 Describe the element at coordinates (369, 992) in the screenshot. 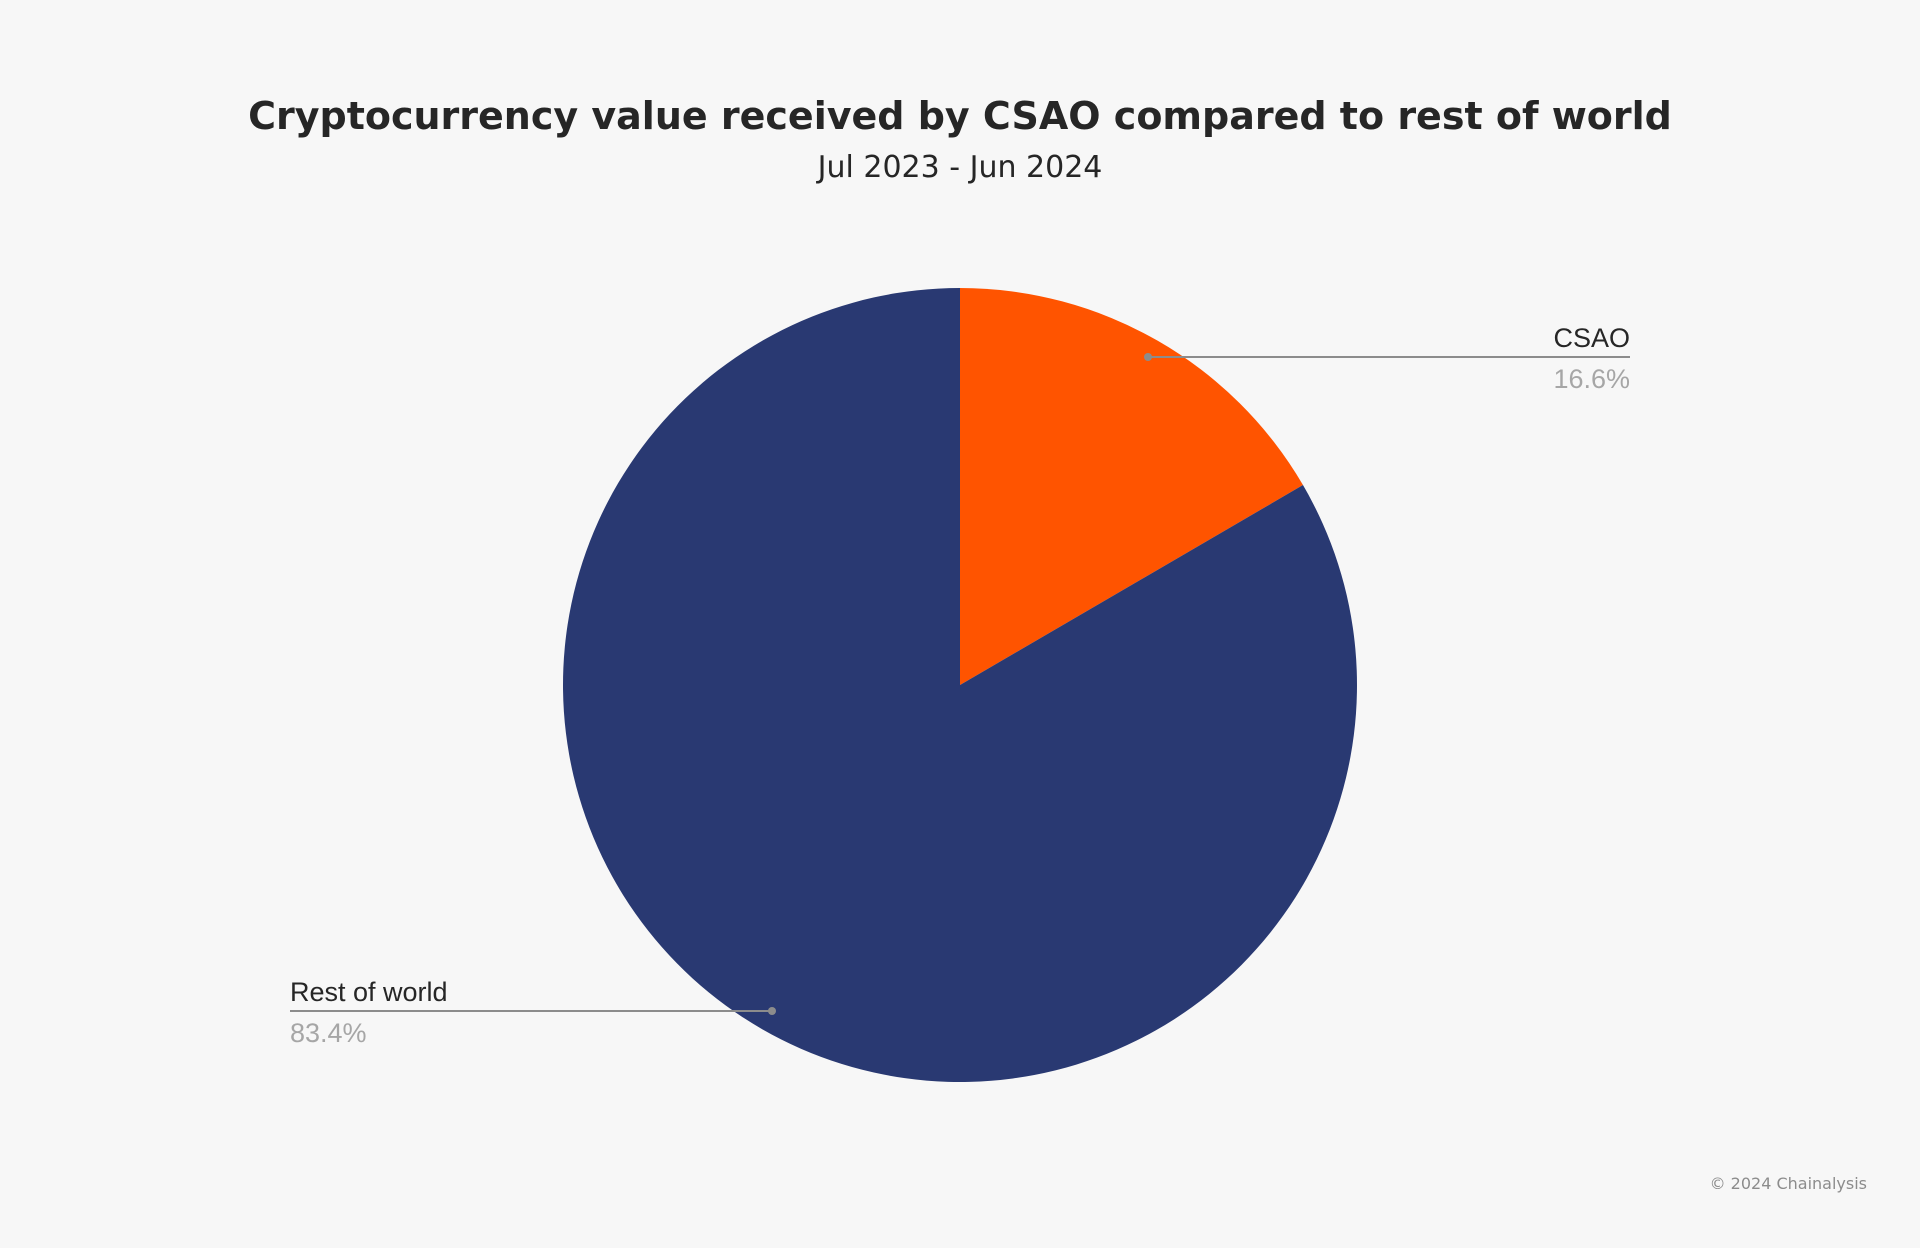

I see `slice-label-rest-of-world: Rest of world` at that location.